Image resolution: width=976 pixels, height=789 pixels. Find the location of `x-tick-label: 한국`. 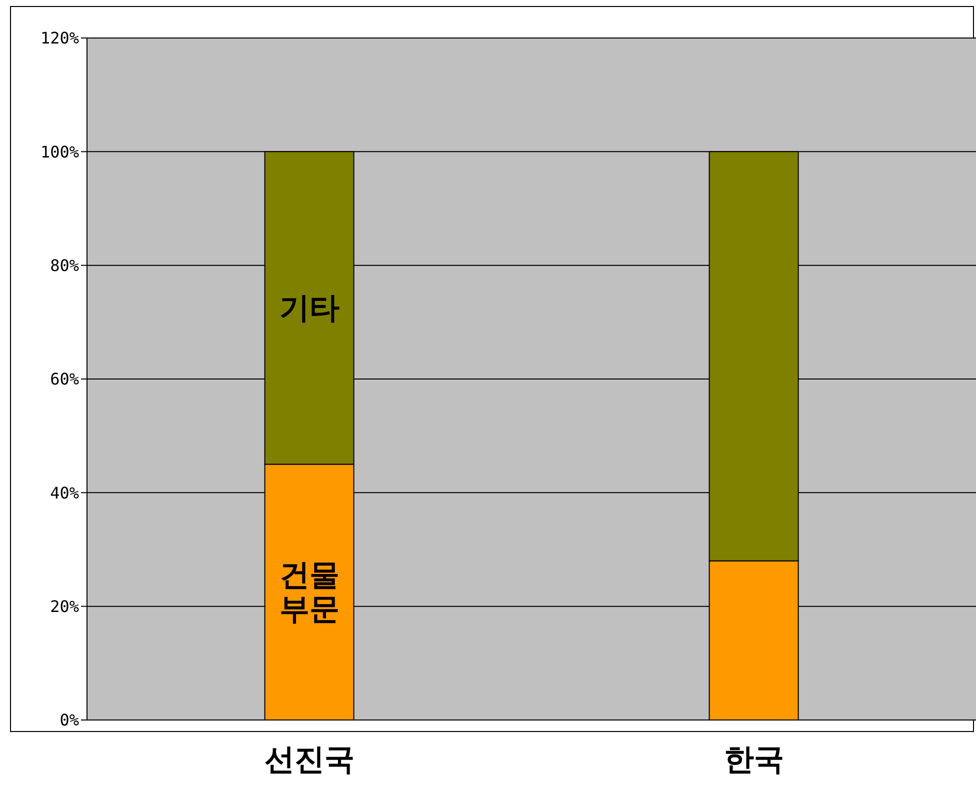

x-tick-label: 한국 is located at coordinates (754, 760).